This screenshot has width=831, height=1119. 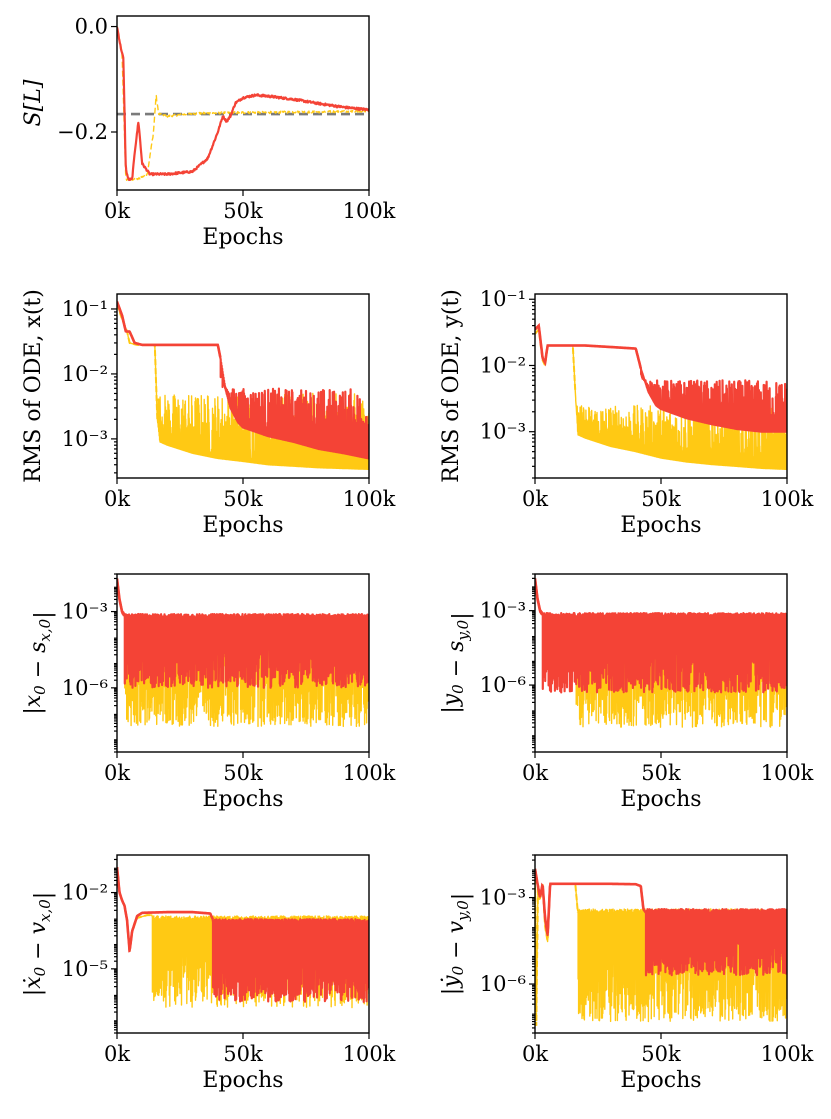 What do you see at coordinates (117, 773) in the screenshot?
I see `x-tick-label-x0: 0k` at bounding box center [117, 773].